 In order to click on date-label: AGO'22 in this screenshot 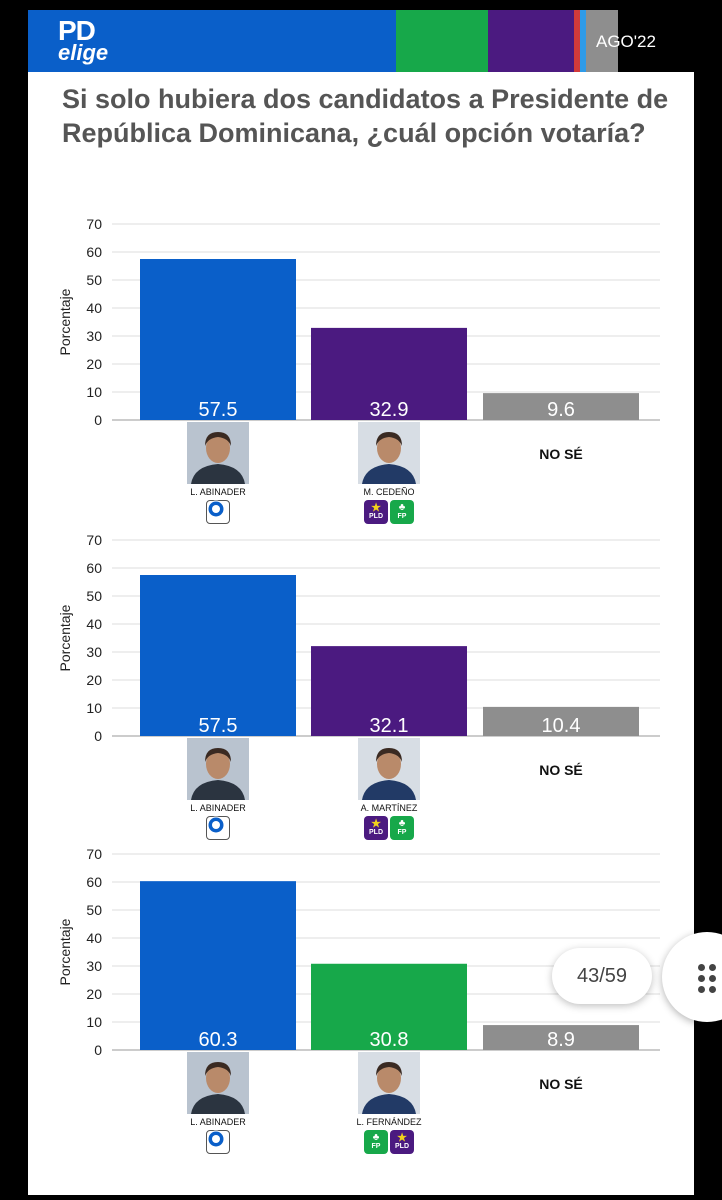, I will do `click(626, 41)`.